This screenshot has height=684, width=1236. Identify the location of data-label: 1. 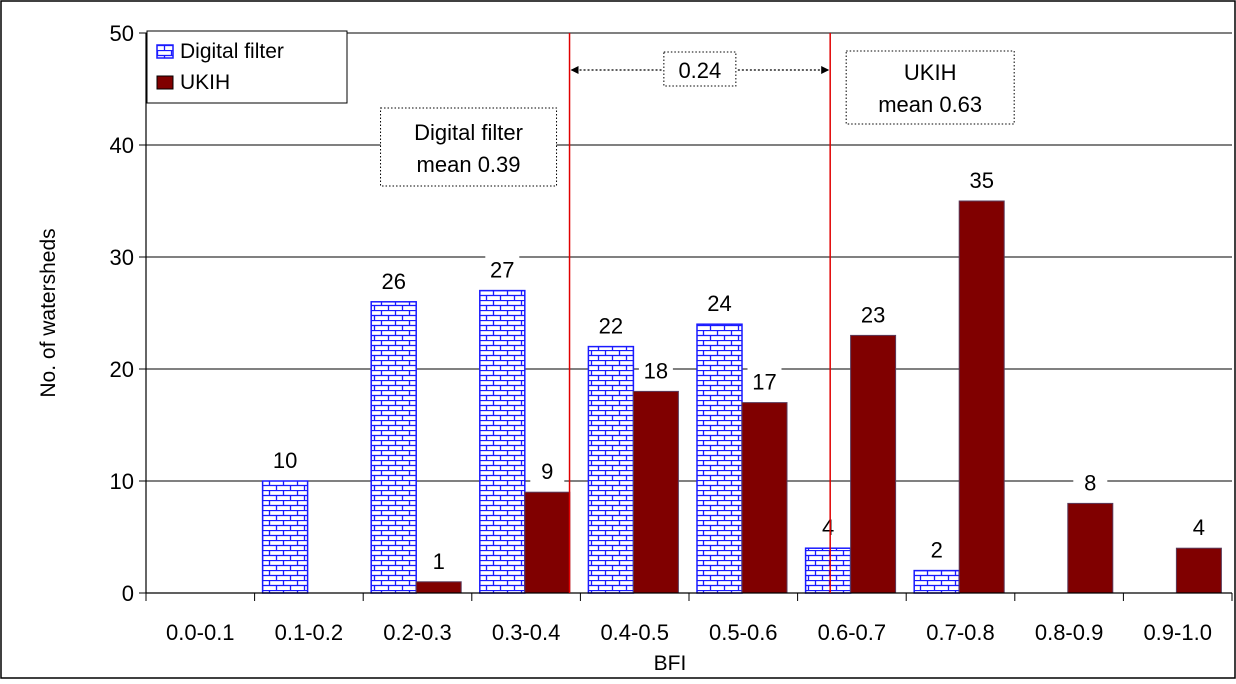
(439, 561).